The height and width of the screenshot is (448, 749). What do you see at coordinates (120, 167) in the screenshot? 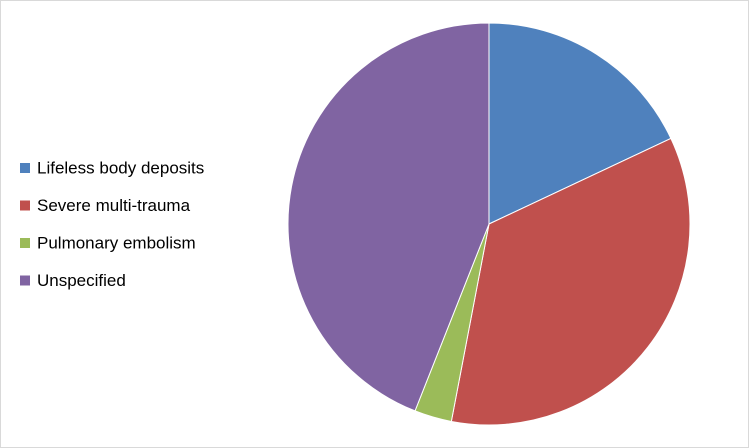
I see `legend-label: Lifeless body deposits` at bounding box center [120, 167].